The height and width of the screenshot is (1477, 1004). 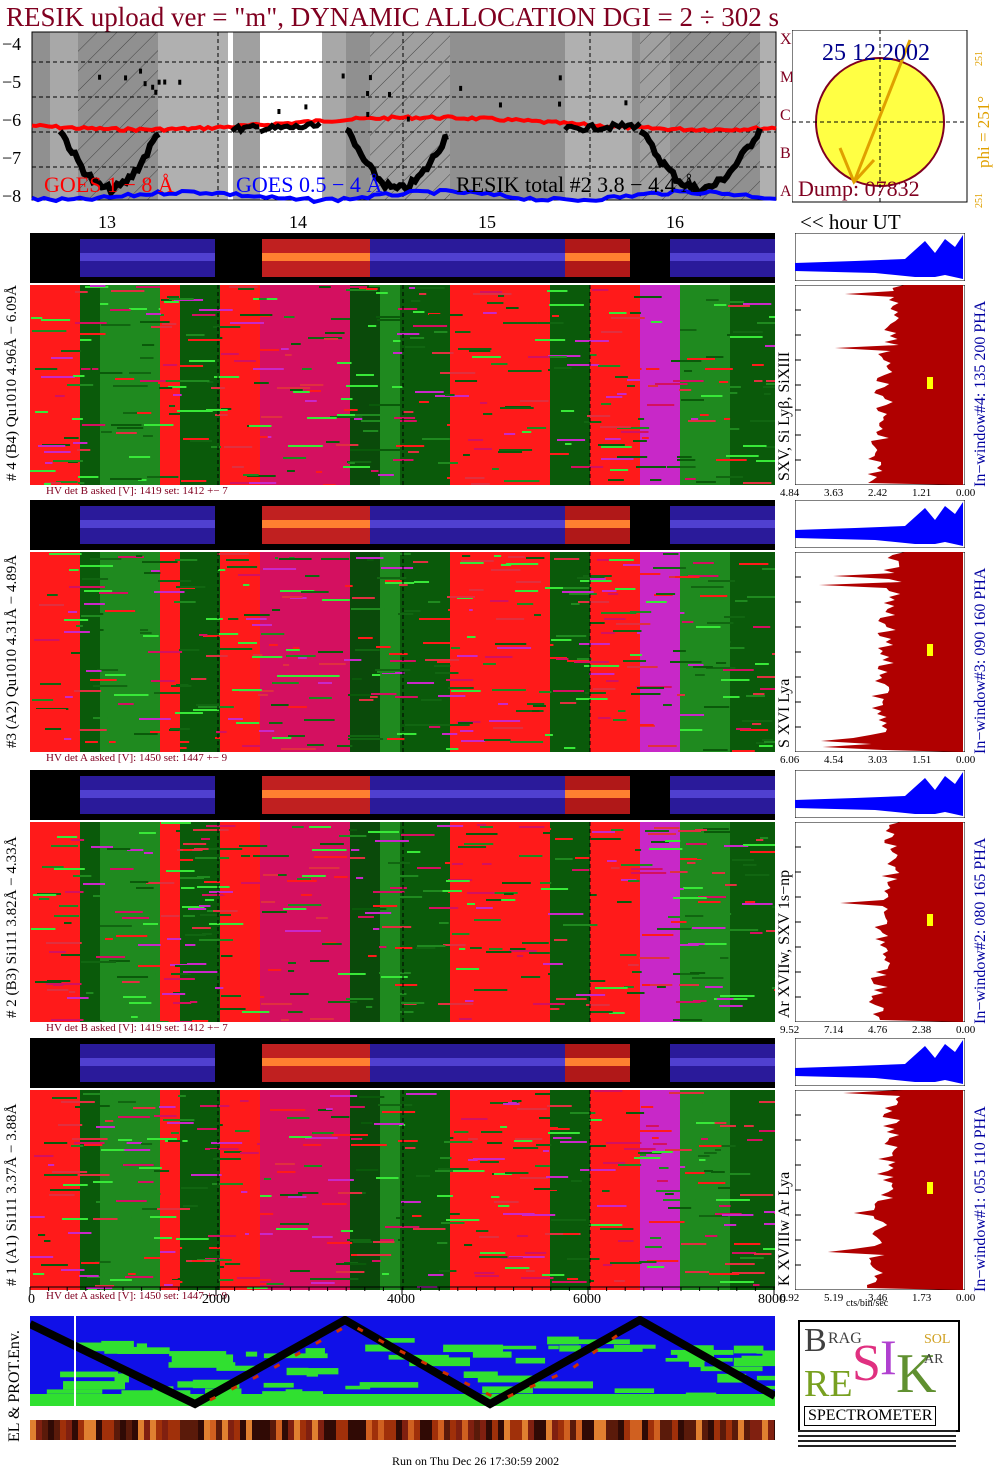 What do you see at coordinates (700, 116) in the screenshot?
I see `goes-hatch` at bounding box center [700, 116].